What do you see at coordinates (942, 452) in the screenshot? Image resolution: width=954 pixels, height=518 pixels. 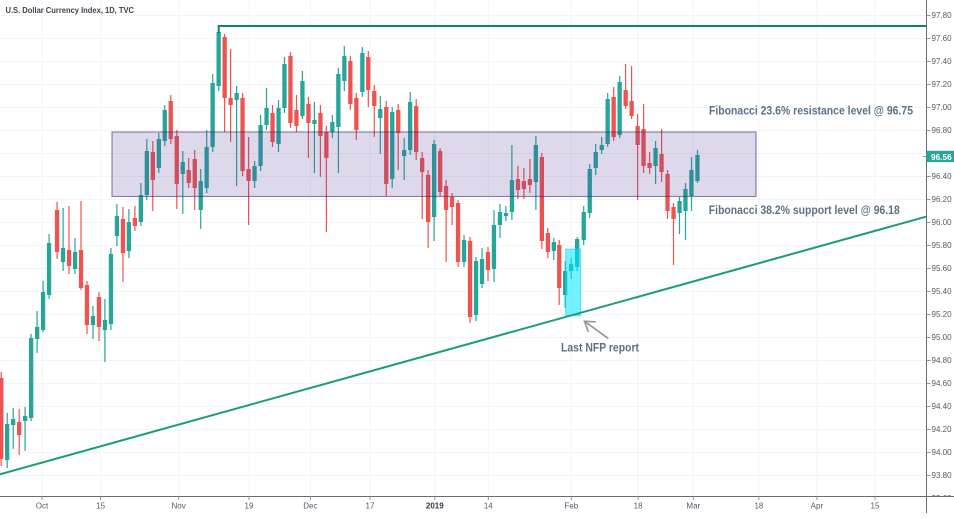 I see `svg-text: 94.00` at bounding box center [942, 452].